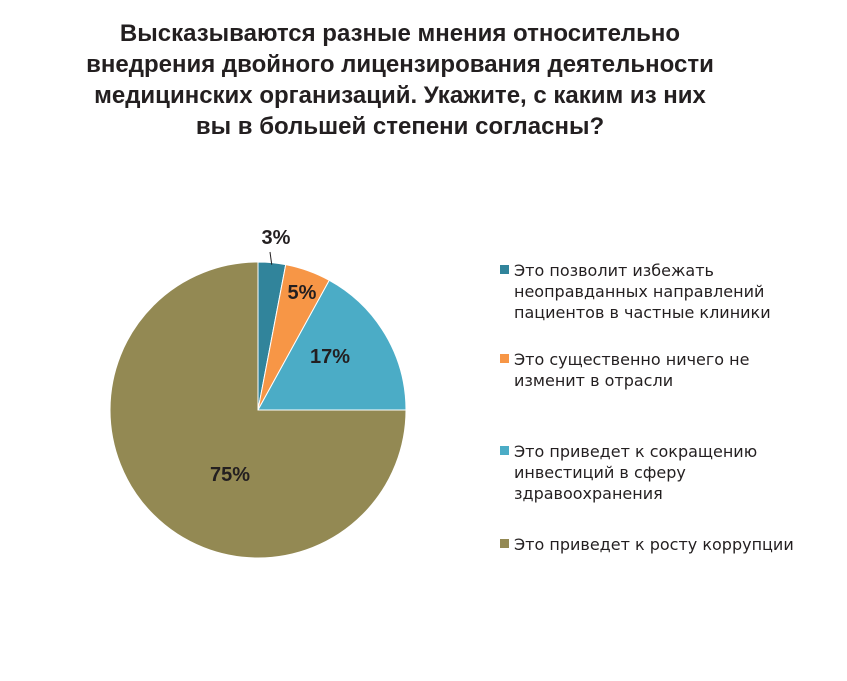  Describe the element at coordinates (400, 33) in the screenshot. I see `chart-title-line: Высказываются разные мнения относительно` at that location.